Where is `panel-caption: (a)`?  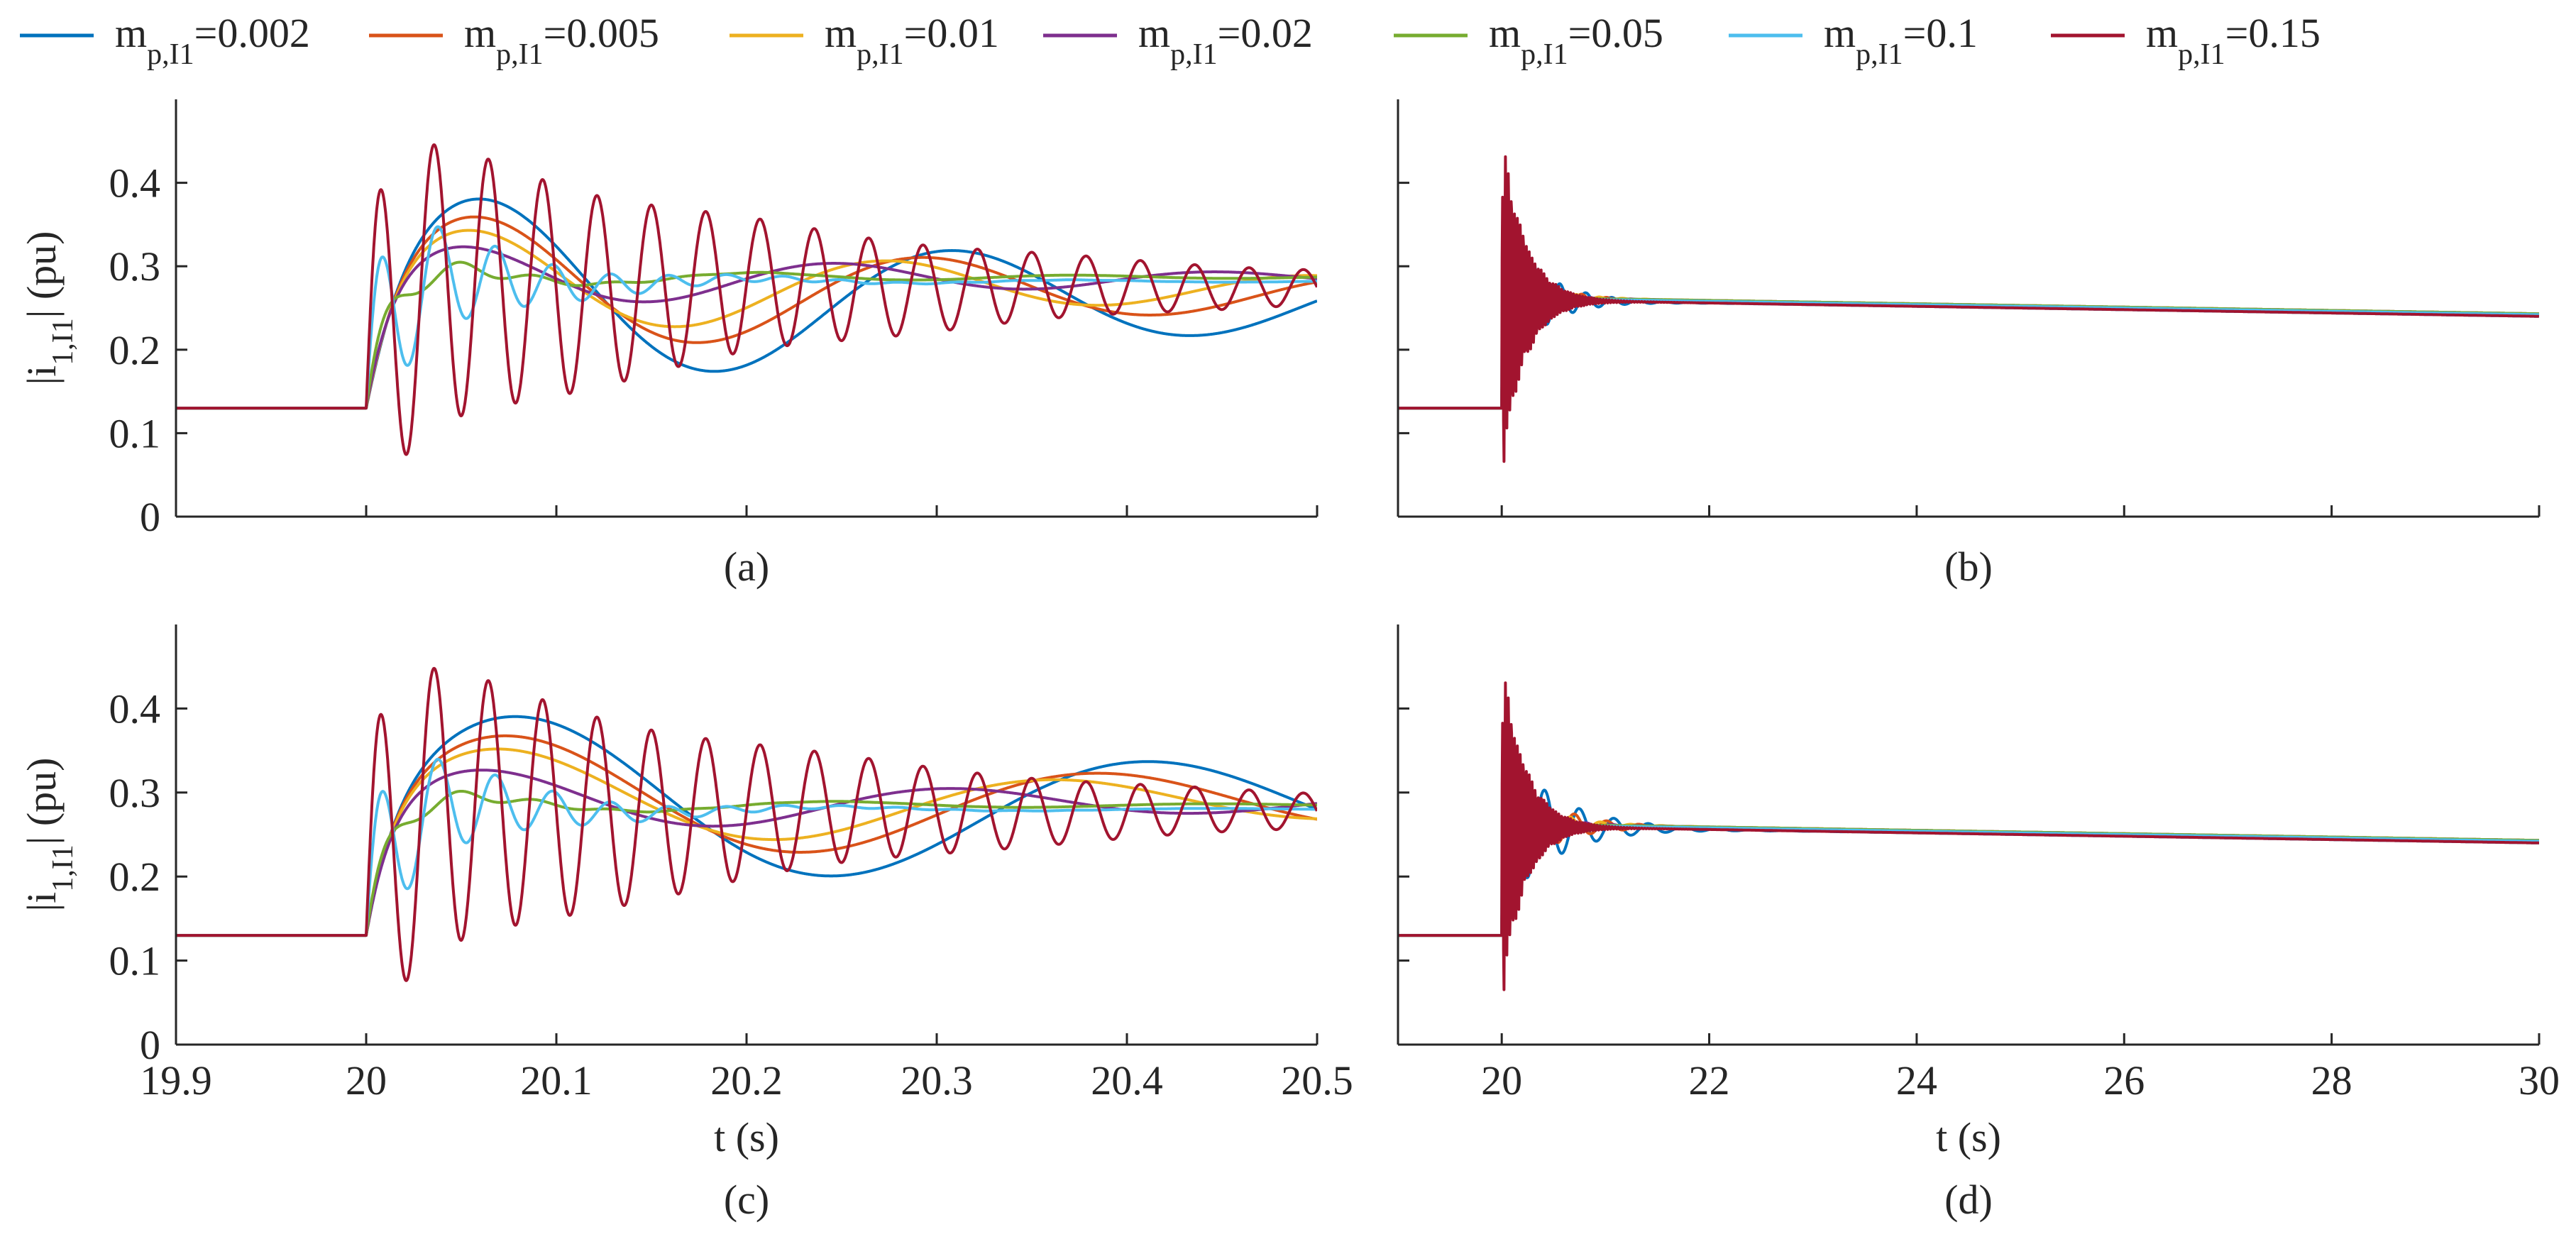 panel-caption: (a) is located at coordinates (746, 567).